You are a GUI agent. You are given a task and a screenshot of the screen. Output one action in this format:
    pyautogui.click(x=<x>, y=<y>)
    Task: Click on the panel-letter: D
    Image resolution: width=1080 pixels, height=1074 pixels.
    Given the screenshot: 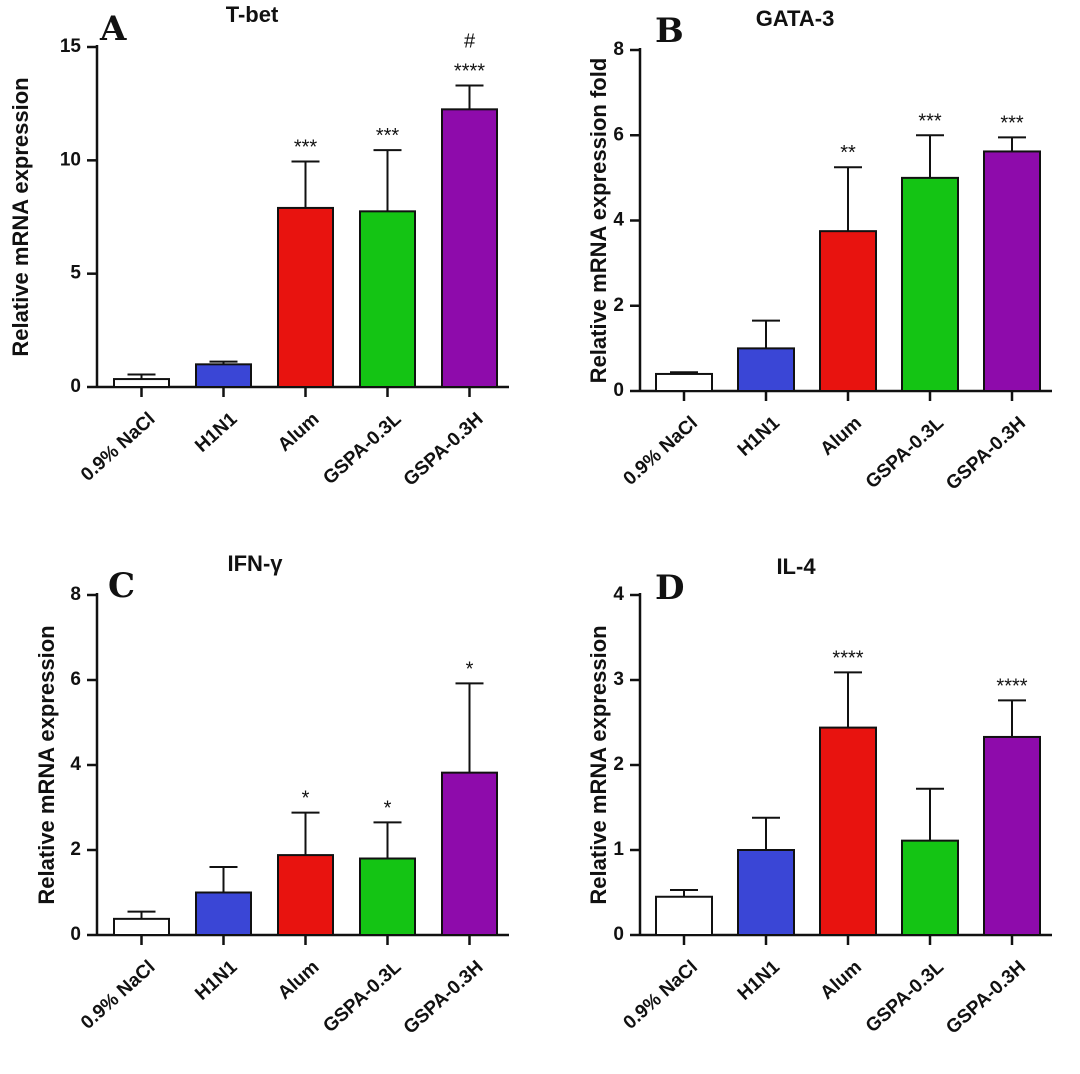 What is the action you would take?
    pyautogui.click(x=669, y=588)
    